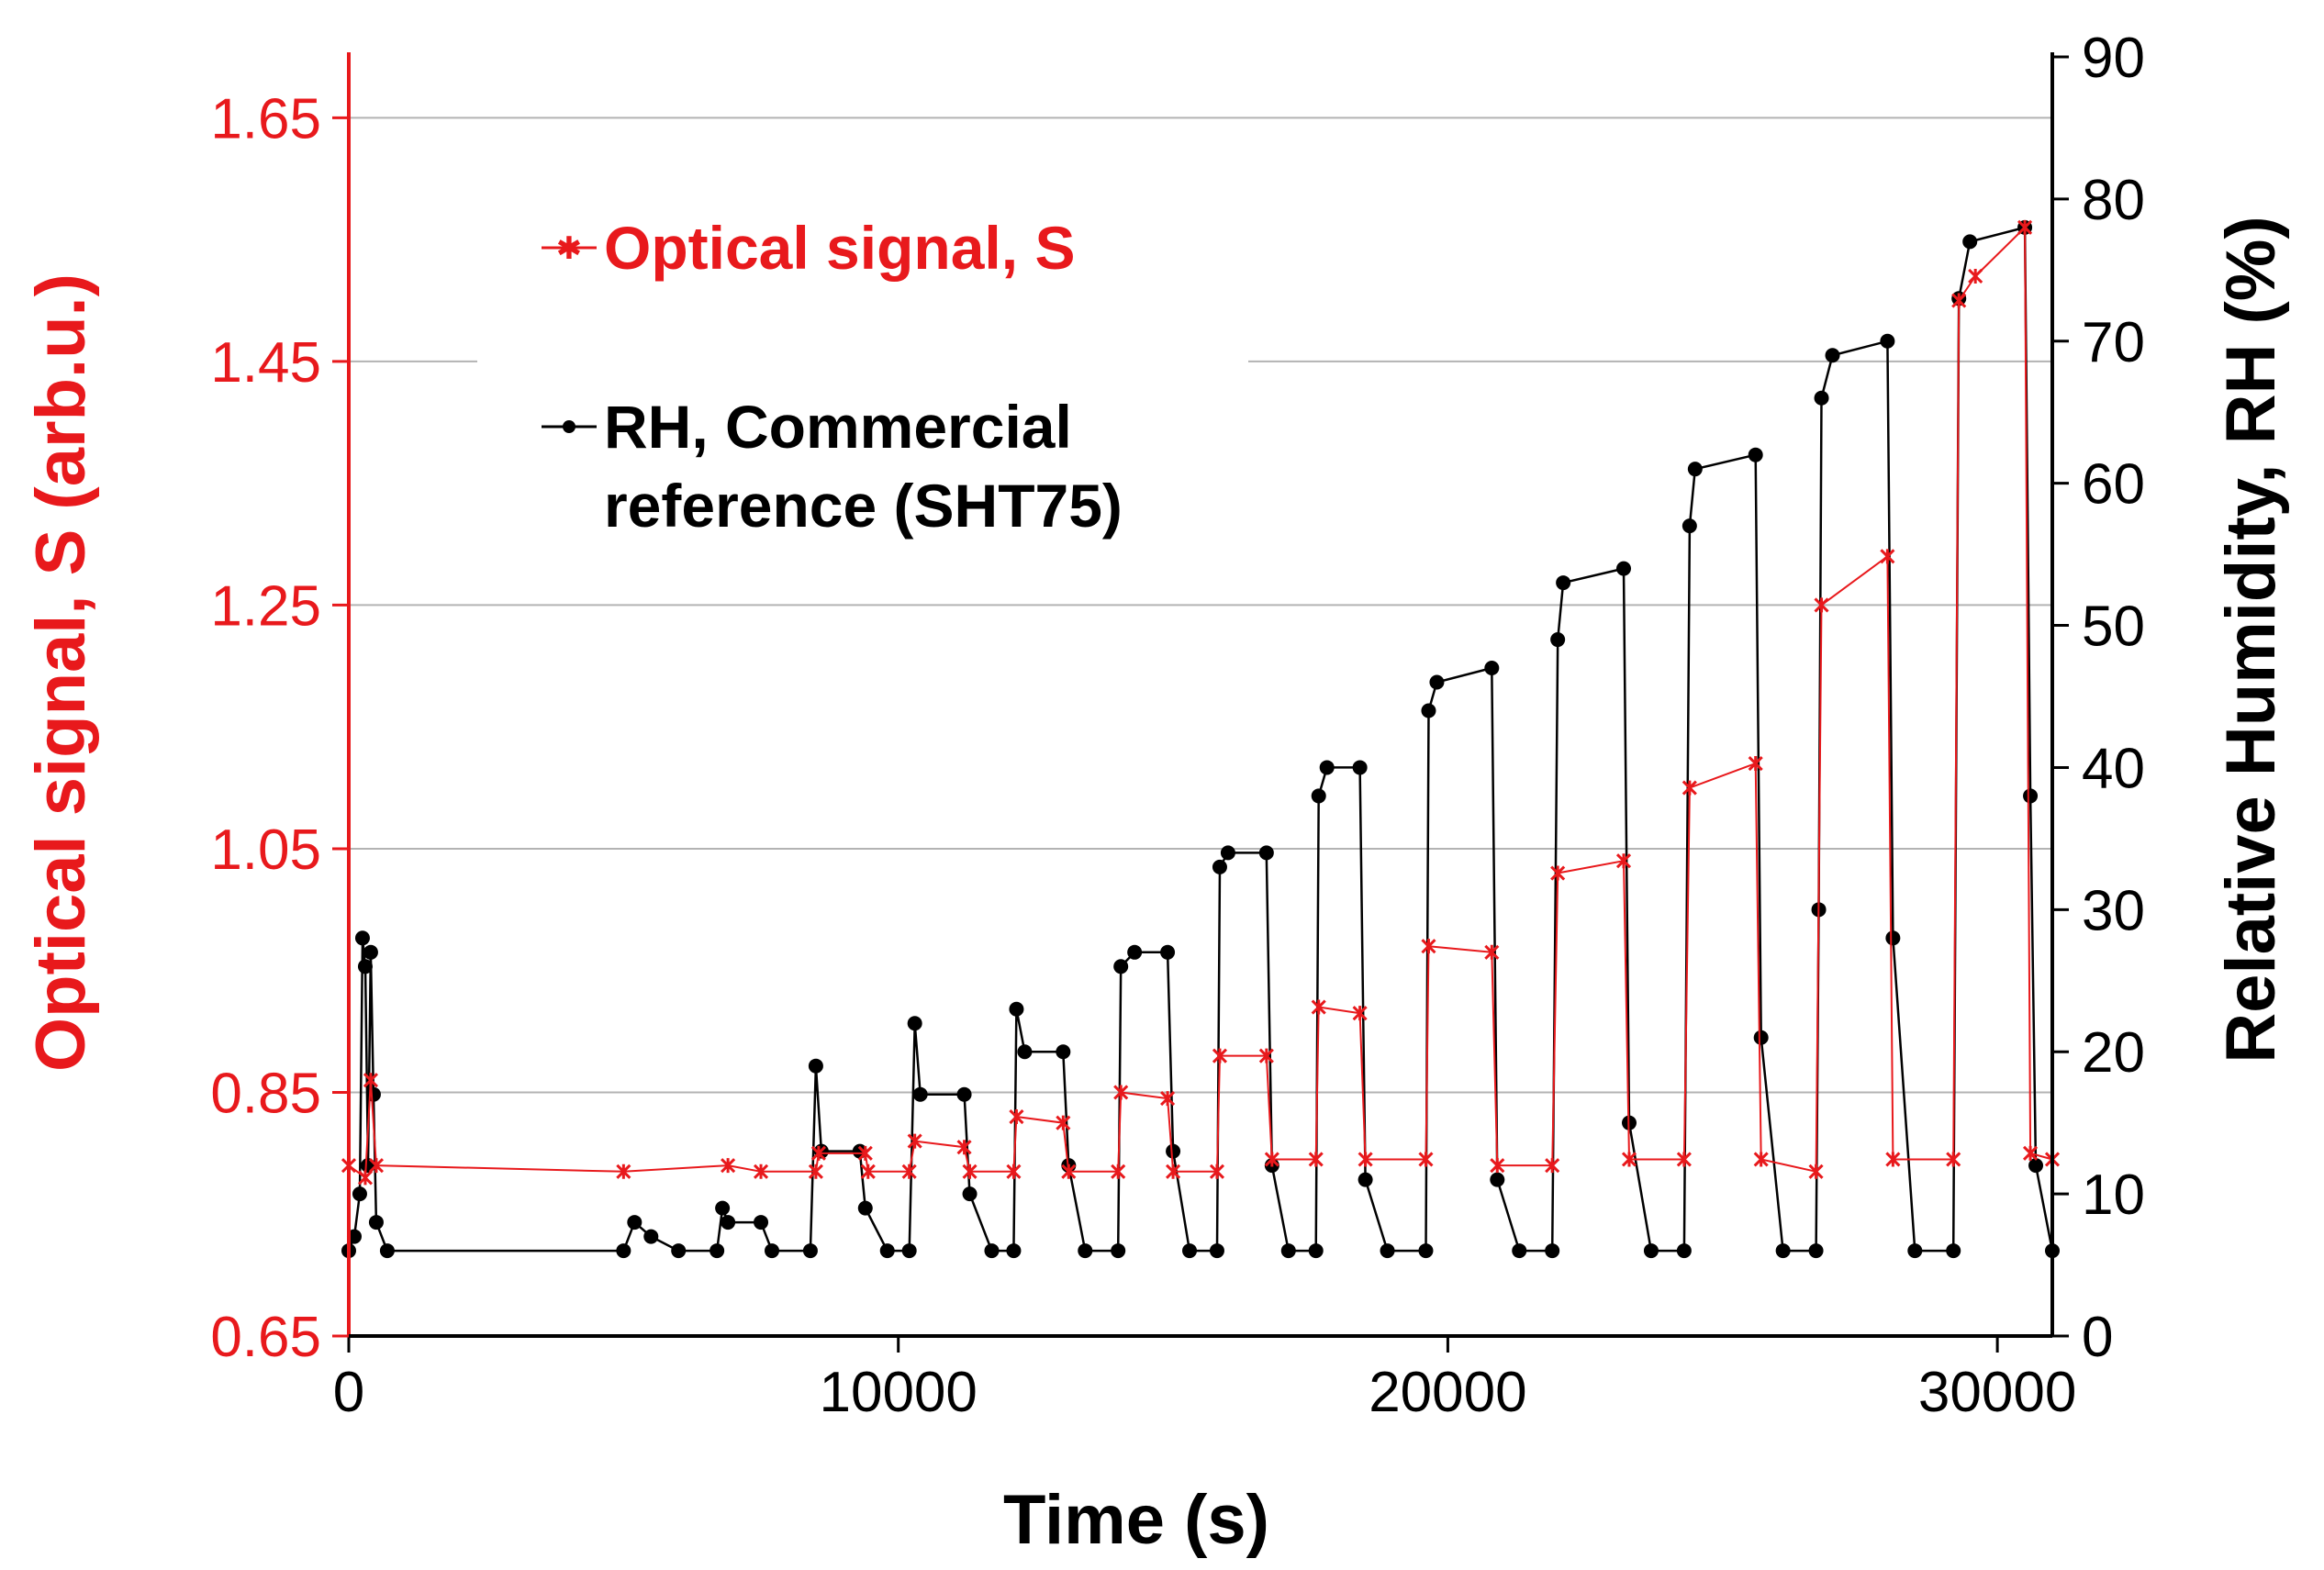 This screenshot has width=2324, height=1570. I want to click on x-tick-label-1: 10000, so click(898, 1392).